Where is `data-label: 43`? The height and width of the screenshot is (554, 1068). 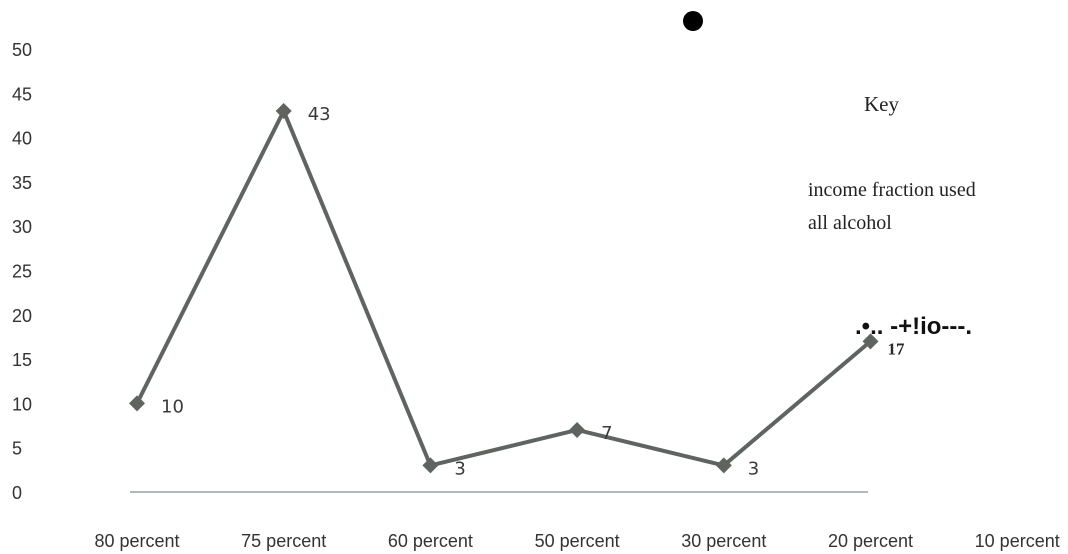 data-label: 43 is located at coordinates (319, 114).